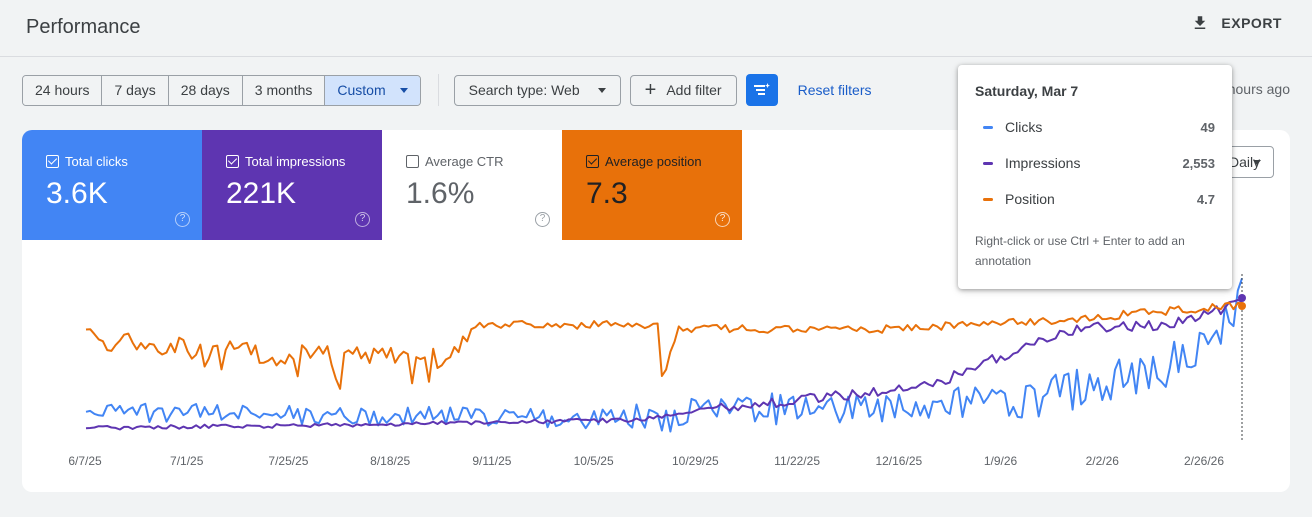 Image resolution: width=1312 pixels, height=517 pixels. Describe the element at coordinates (112, 185) in the screenshot. I see `metric-total-clicks: Total clicks 3.6K ?` at that location.